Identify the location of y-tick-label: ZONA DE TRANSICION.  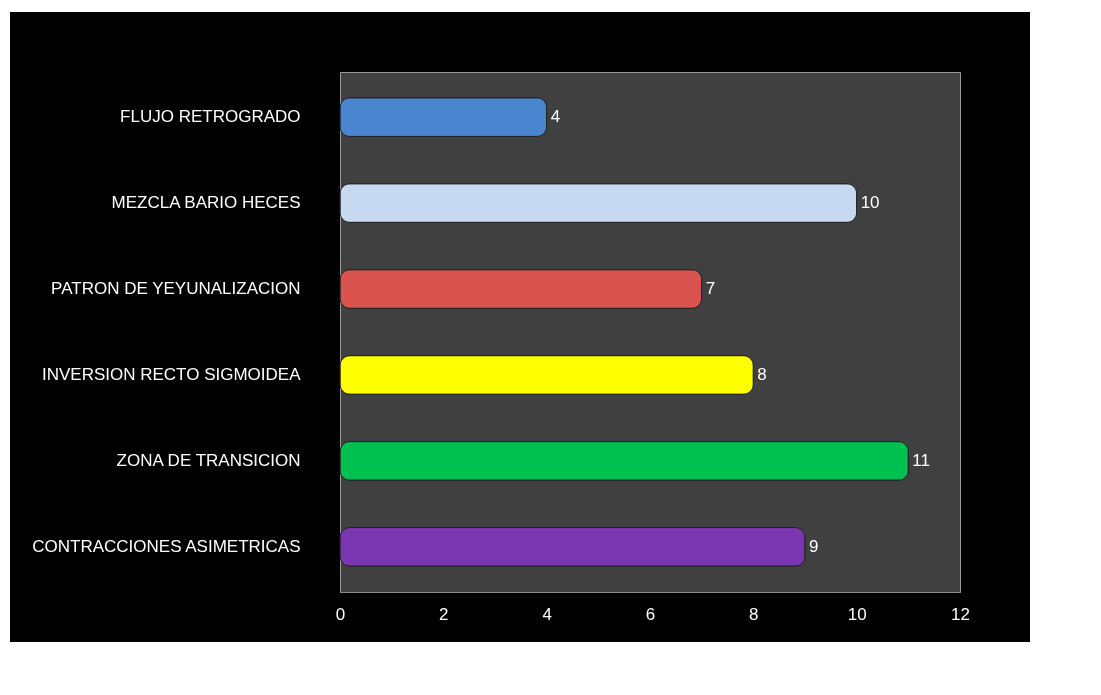
(208, 460).